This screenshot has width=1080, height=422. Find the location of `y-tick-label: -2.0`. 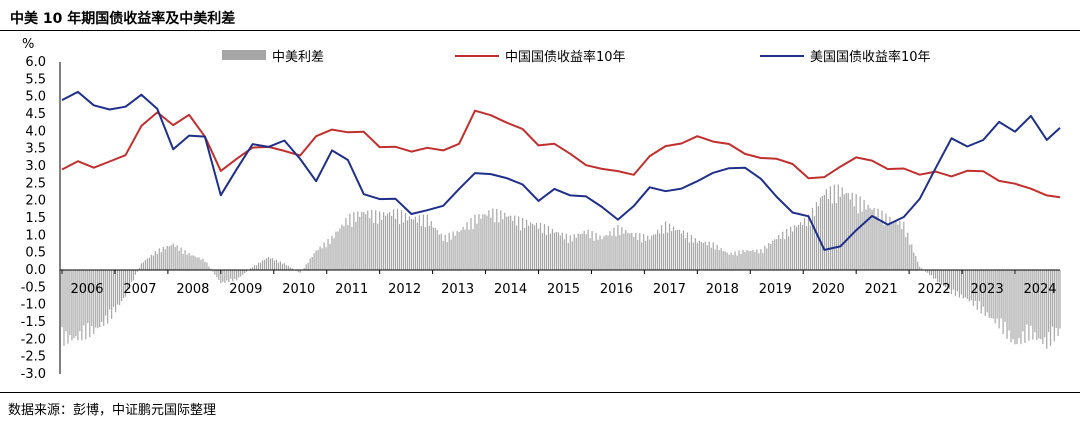

y-tick-label: -2.0 is located at coordinates (33, 339).